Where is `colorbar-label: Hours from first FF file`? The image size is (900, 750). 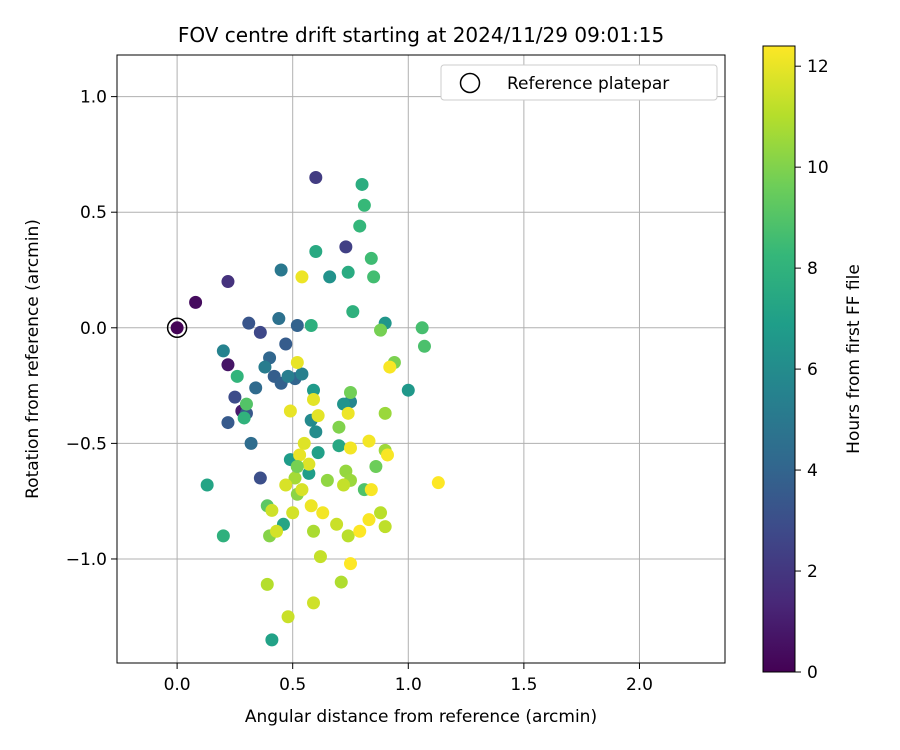
colorbar-label: Hours from first FF file is located at coordinates (854, 359).